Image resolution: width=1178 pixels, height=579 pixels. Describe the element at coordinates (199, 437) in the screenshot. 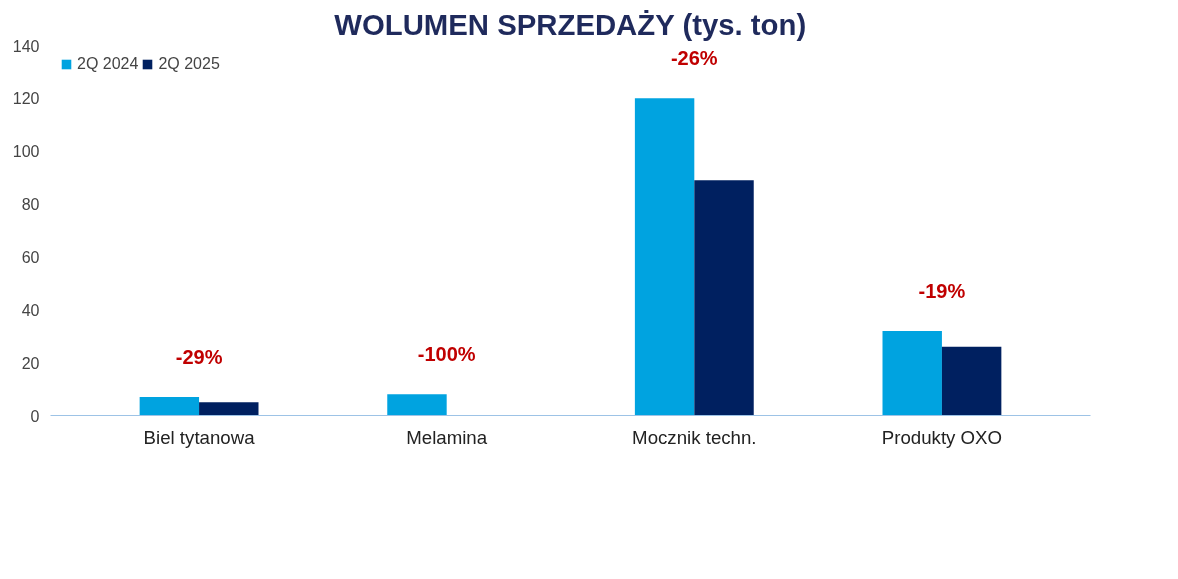

I see `x-tick-label: Biel tytanowa` at that location.